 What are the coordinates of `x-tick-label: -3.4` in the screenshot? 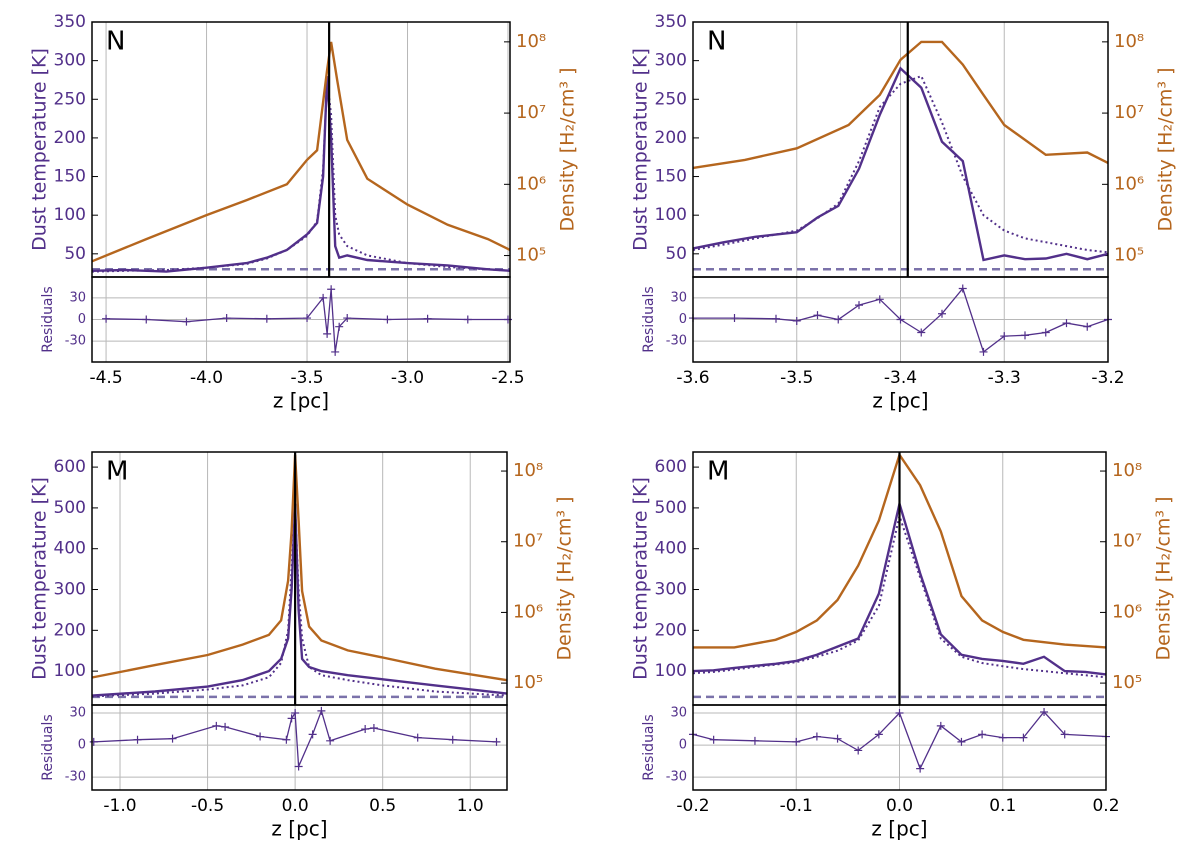 It's located at (900, 378).